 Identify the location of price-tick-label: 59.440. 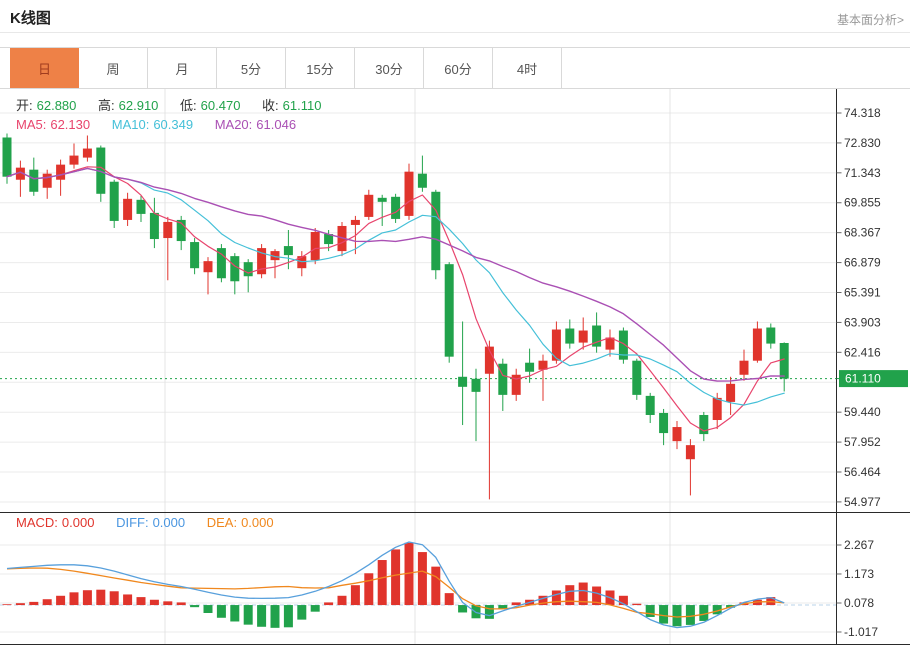
(862, 412).